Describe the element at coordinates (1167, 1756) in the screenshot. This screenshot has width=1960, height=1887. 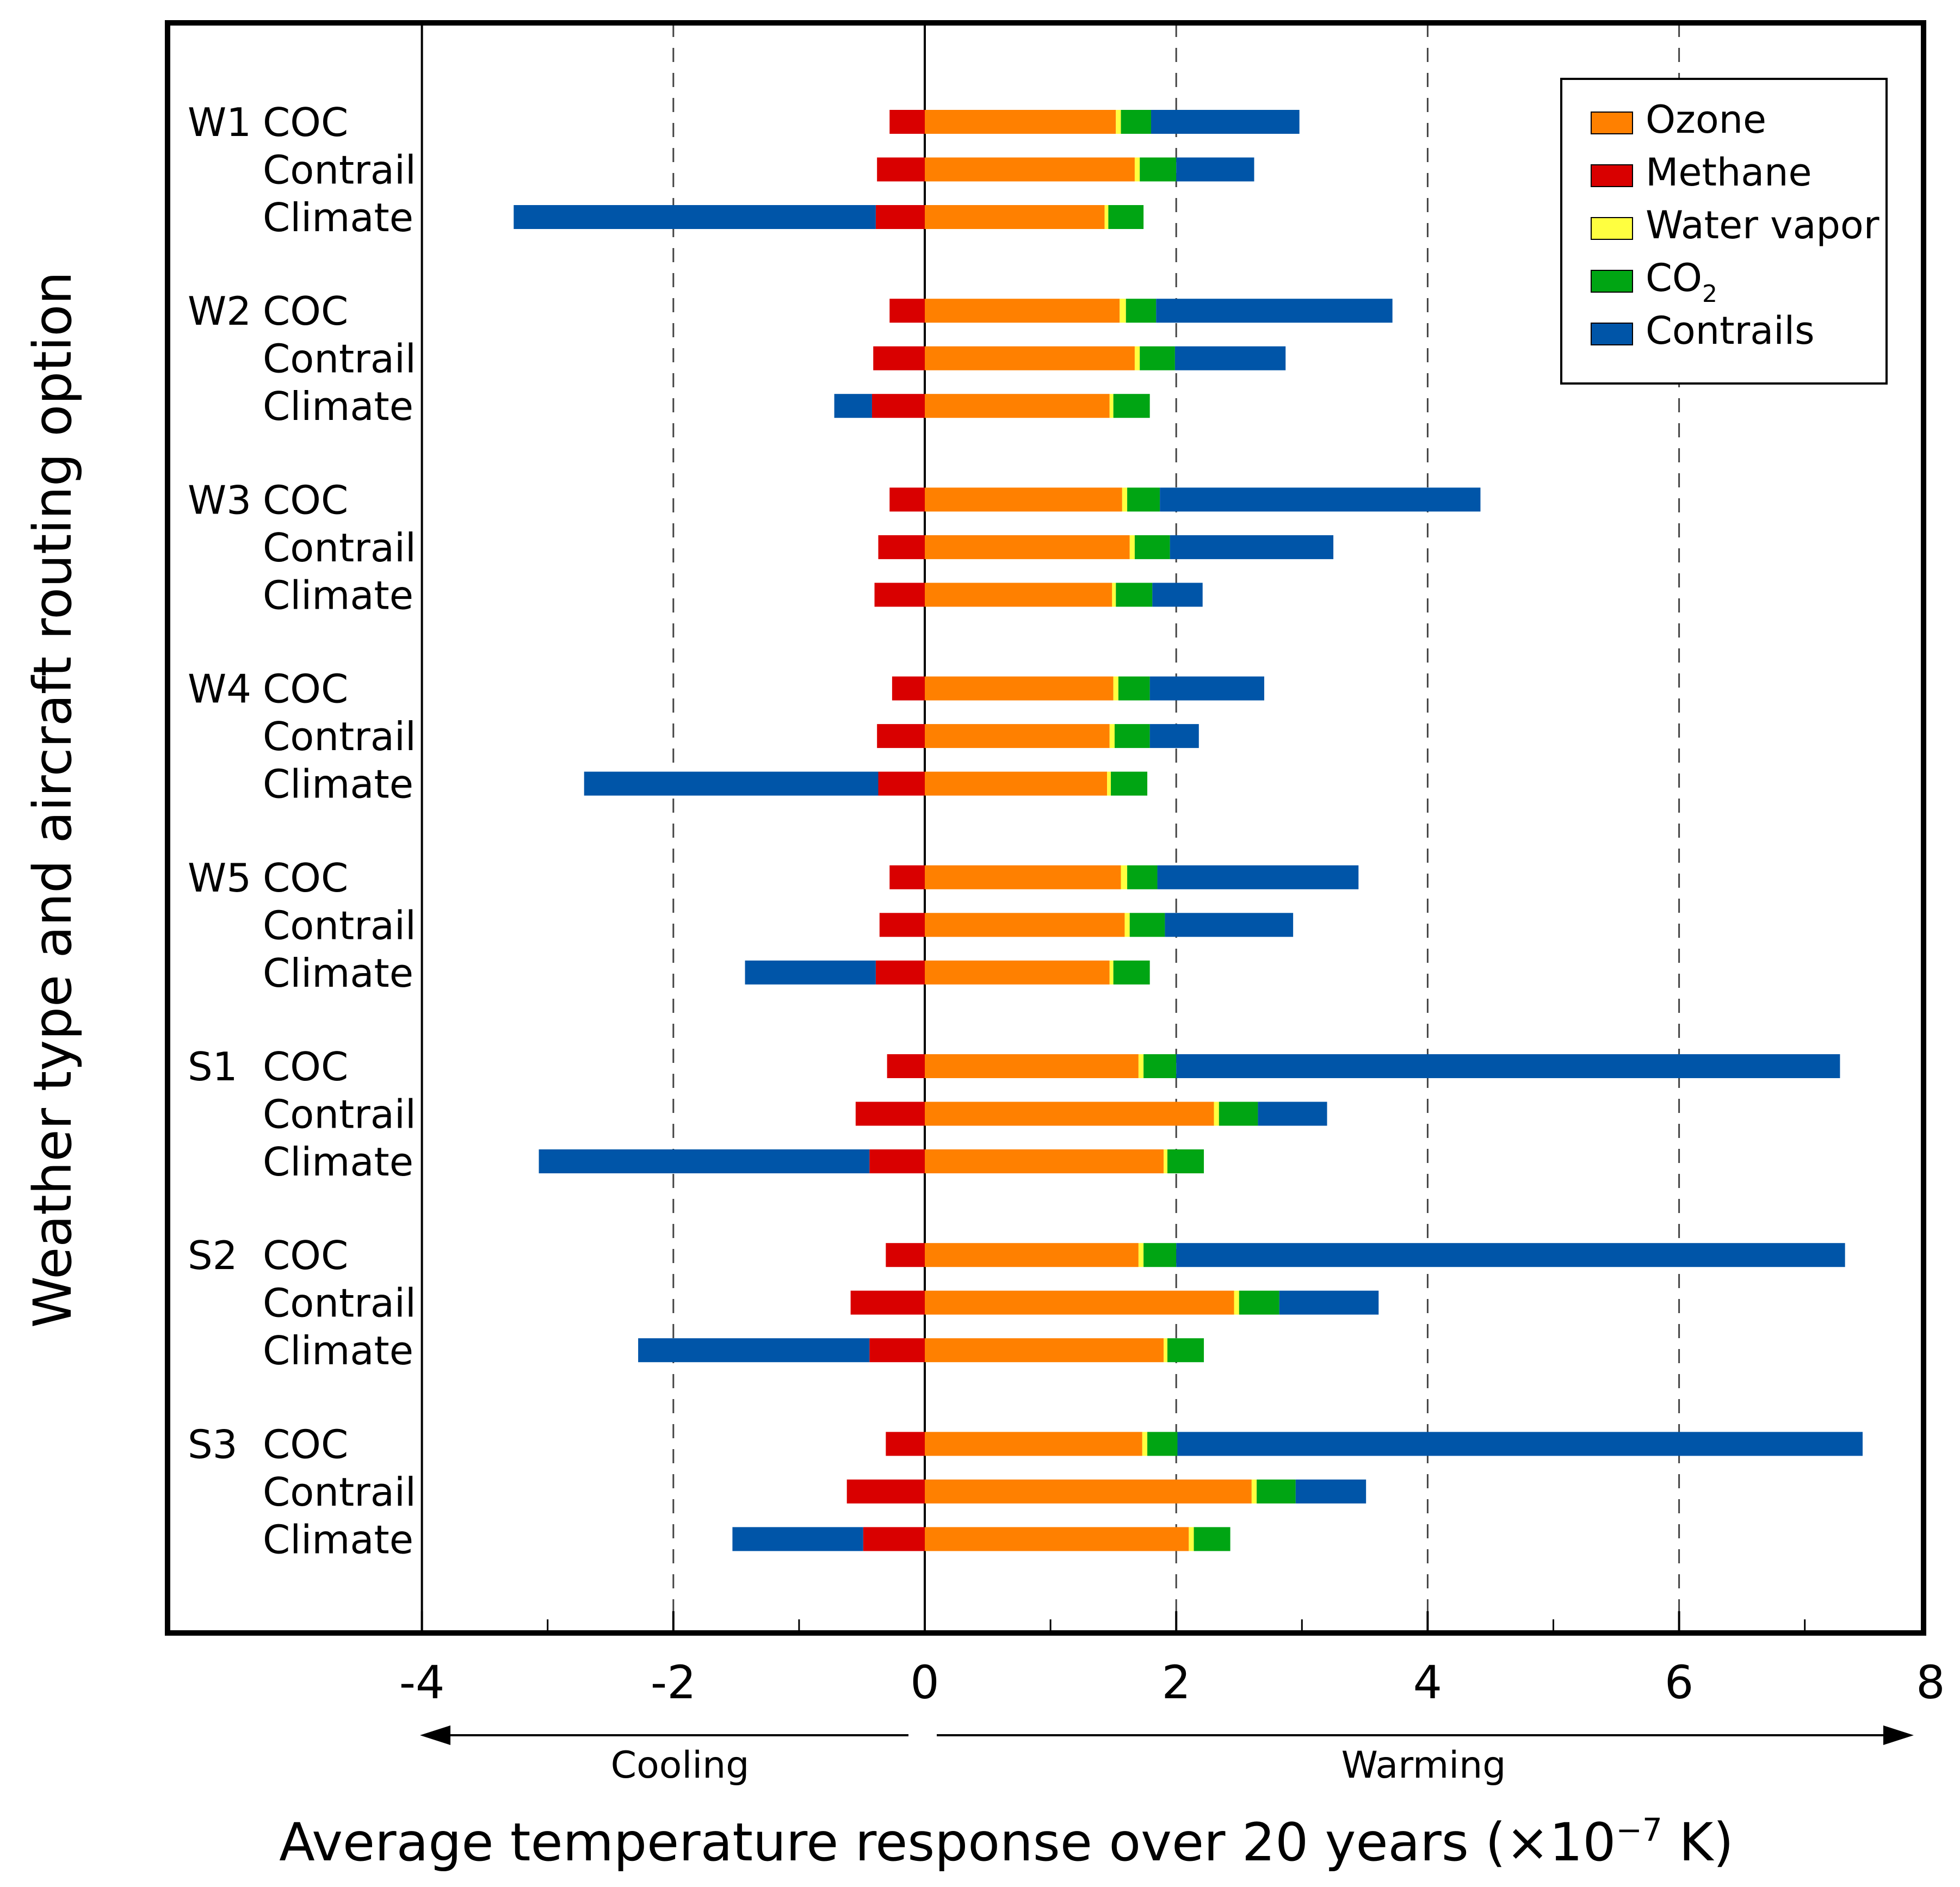
I see `direction-indicators: Cooling Warming` at that location.